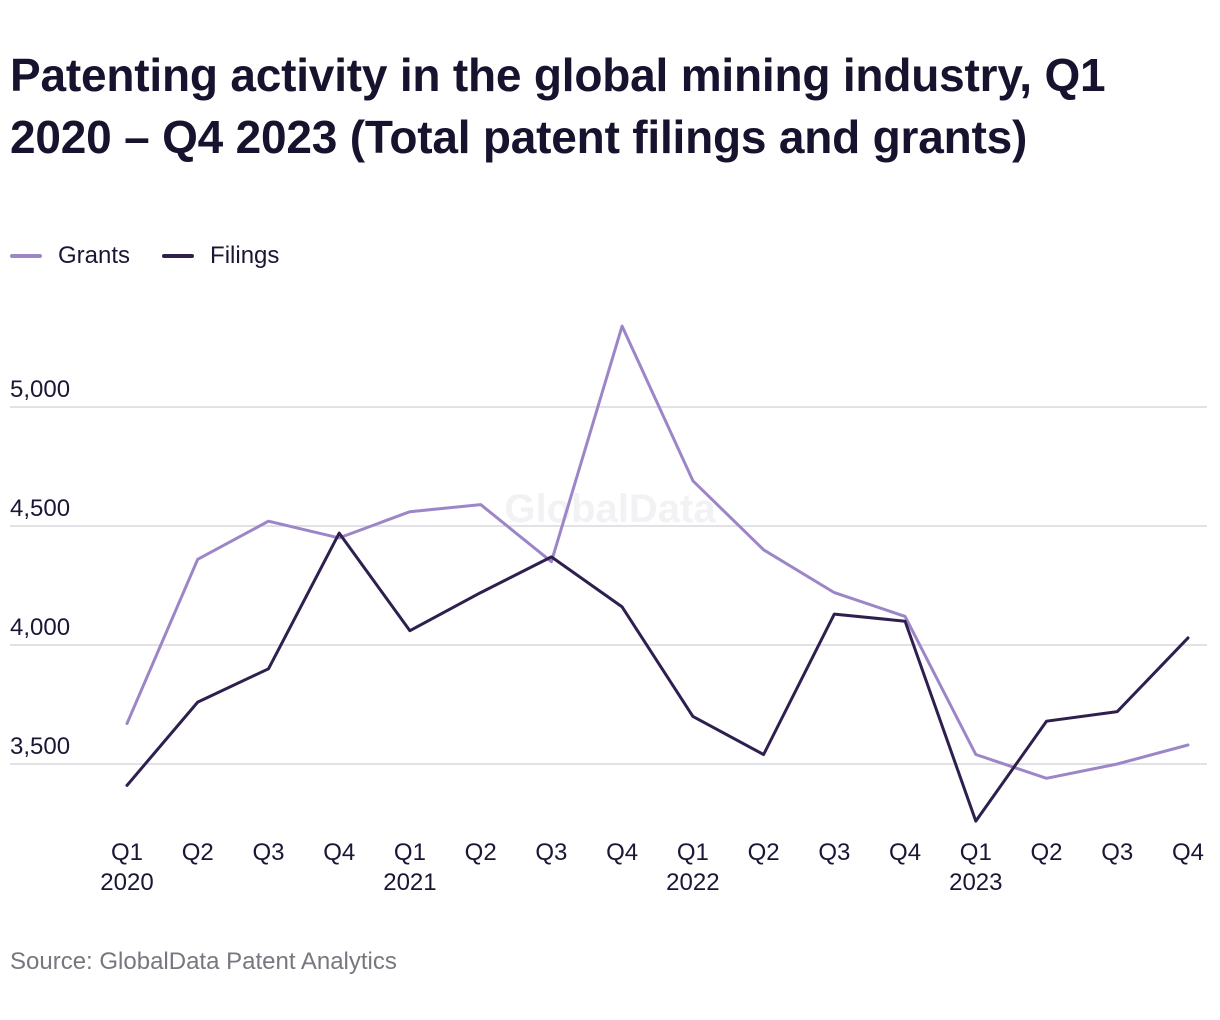 Image resolution: width=1220 pixels, height=1020 pixels. I want to click on legend-item-grants: Grants, so click(70, 256).